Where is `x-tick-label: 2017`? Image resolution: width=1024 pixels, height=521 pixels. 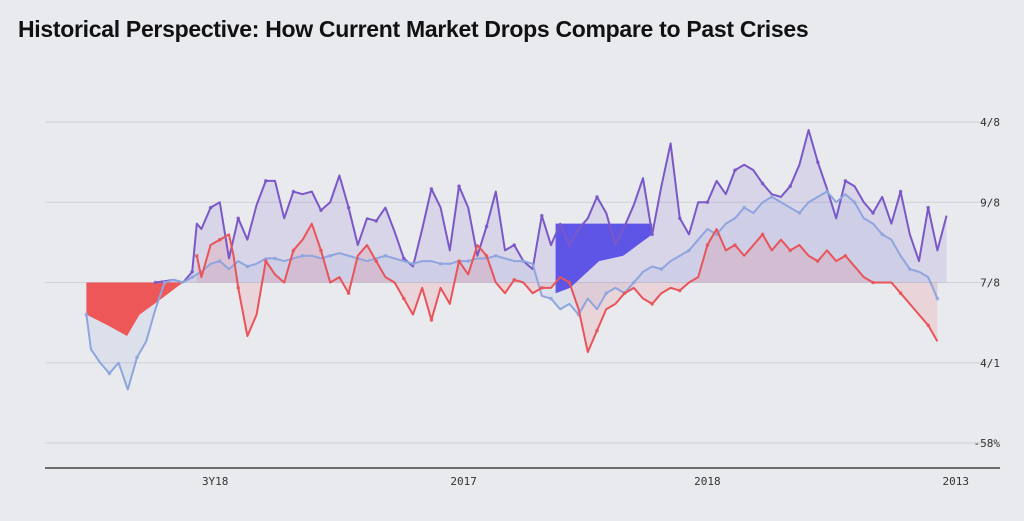 x-tick-label: 2017 is located at coordinates (463, 481).